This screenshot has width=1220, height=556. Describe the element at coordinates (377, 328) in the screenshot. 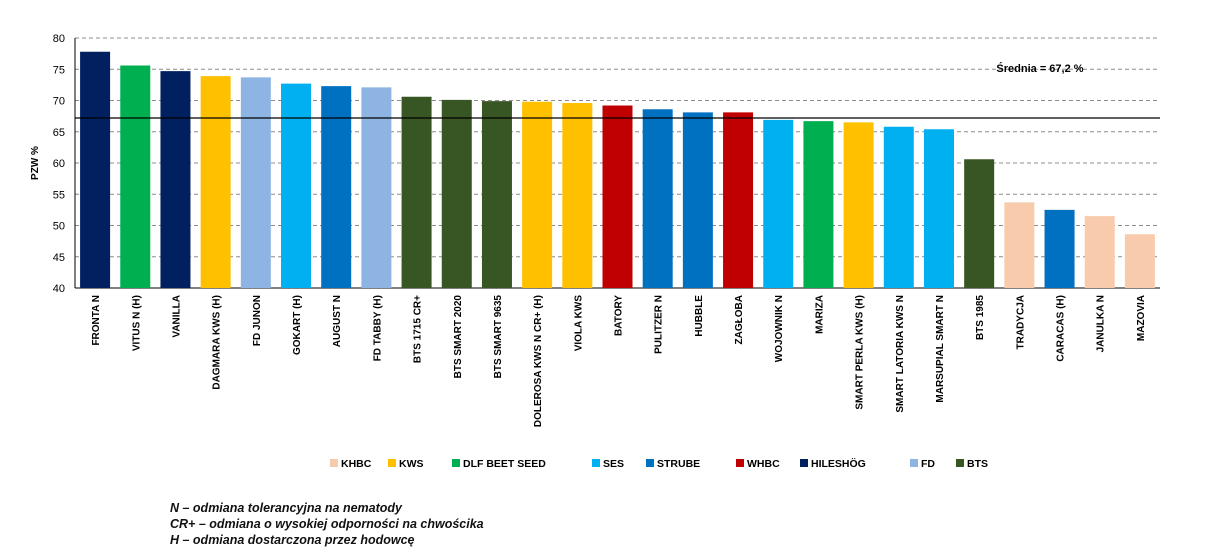

I see `x-tick-label: FD TABBY (H)` at that location.